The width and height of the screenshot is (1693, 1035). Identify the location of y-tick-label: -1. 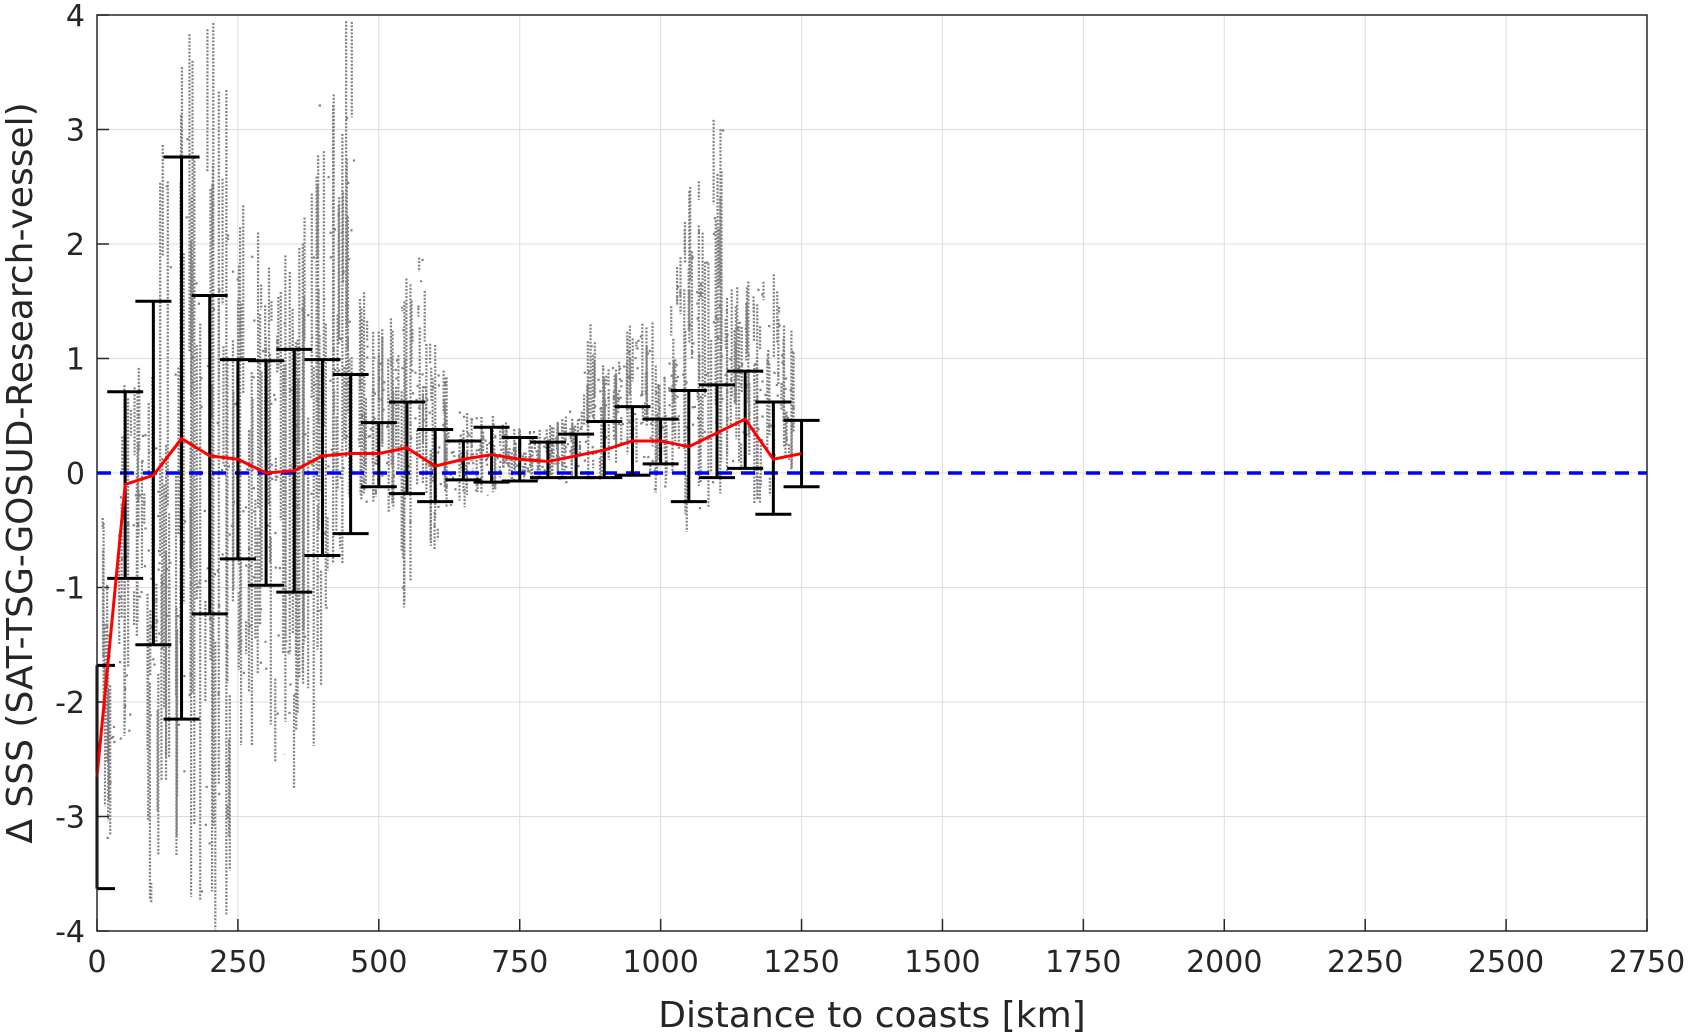
(70, 589).